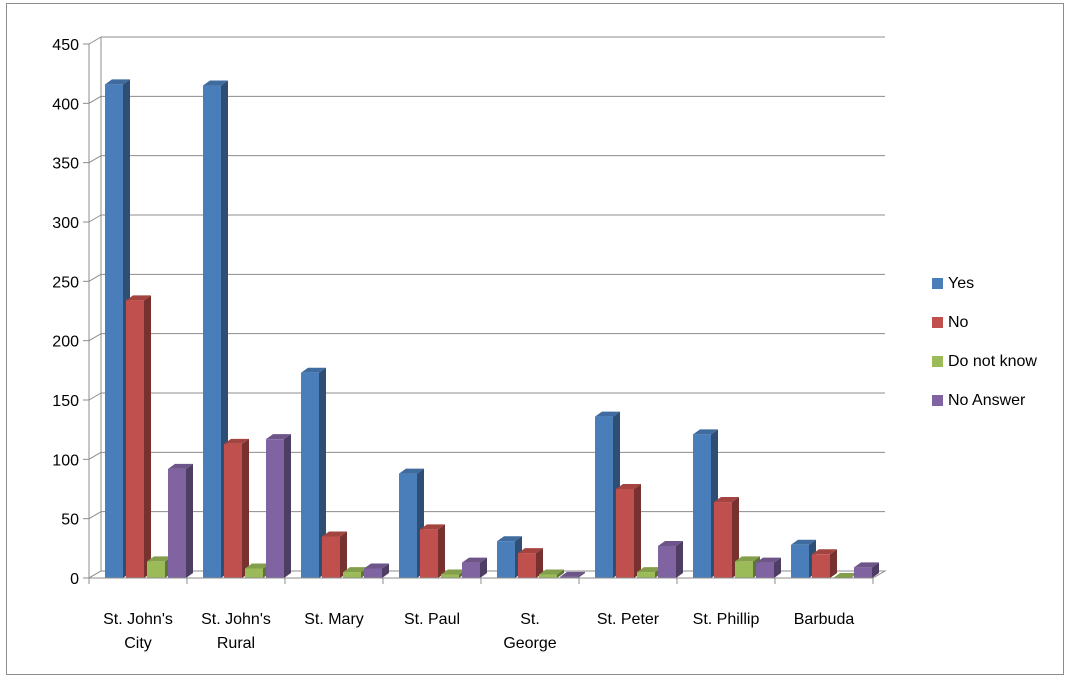 The width and height of the screenshot is (1070, 681). I want to click on bar-yes, so click(313, 472).